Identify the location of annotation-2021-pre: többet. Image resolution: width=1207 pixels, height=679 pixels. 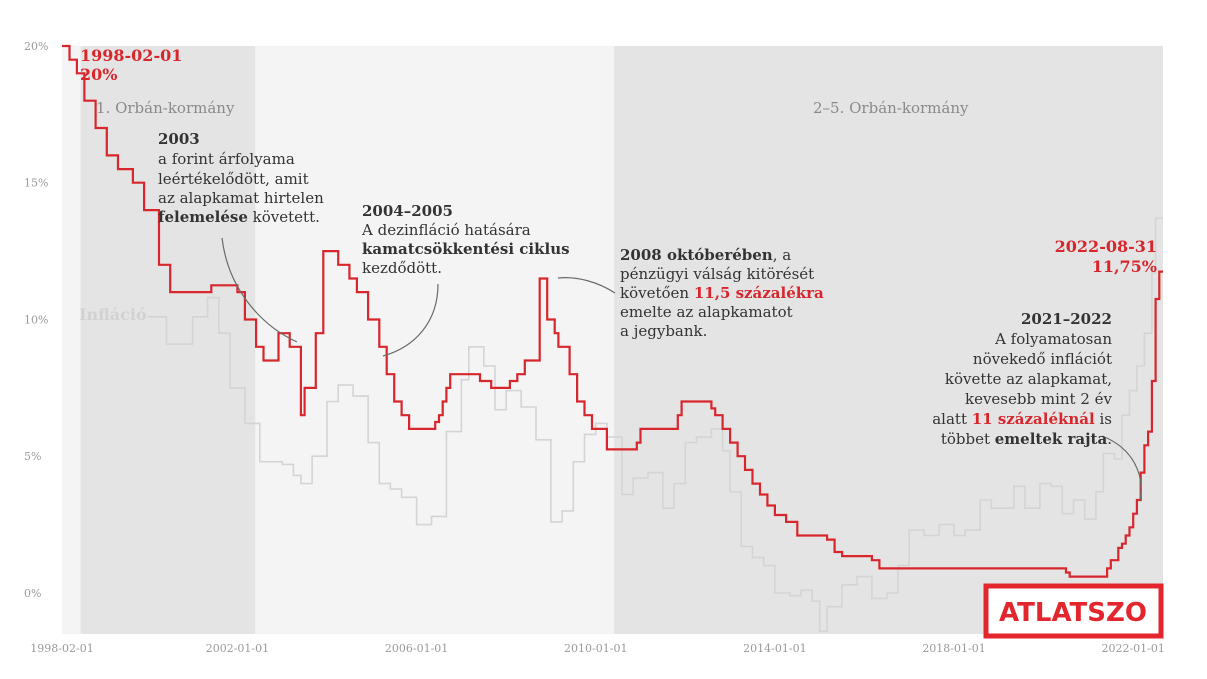
(968, 439).